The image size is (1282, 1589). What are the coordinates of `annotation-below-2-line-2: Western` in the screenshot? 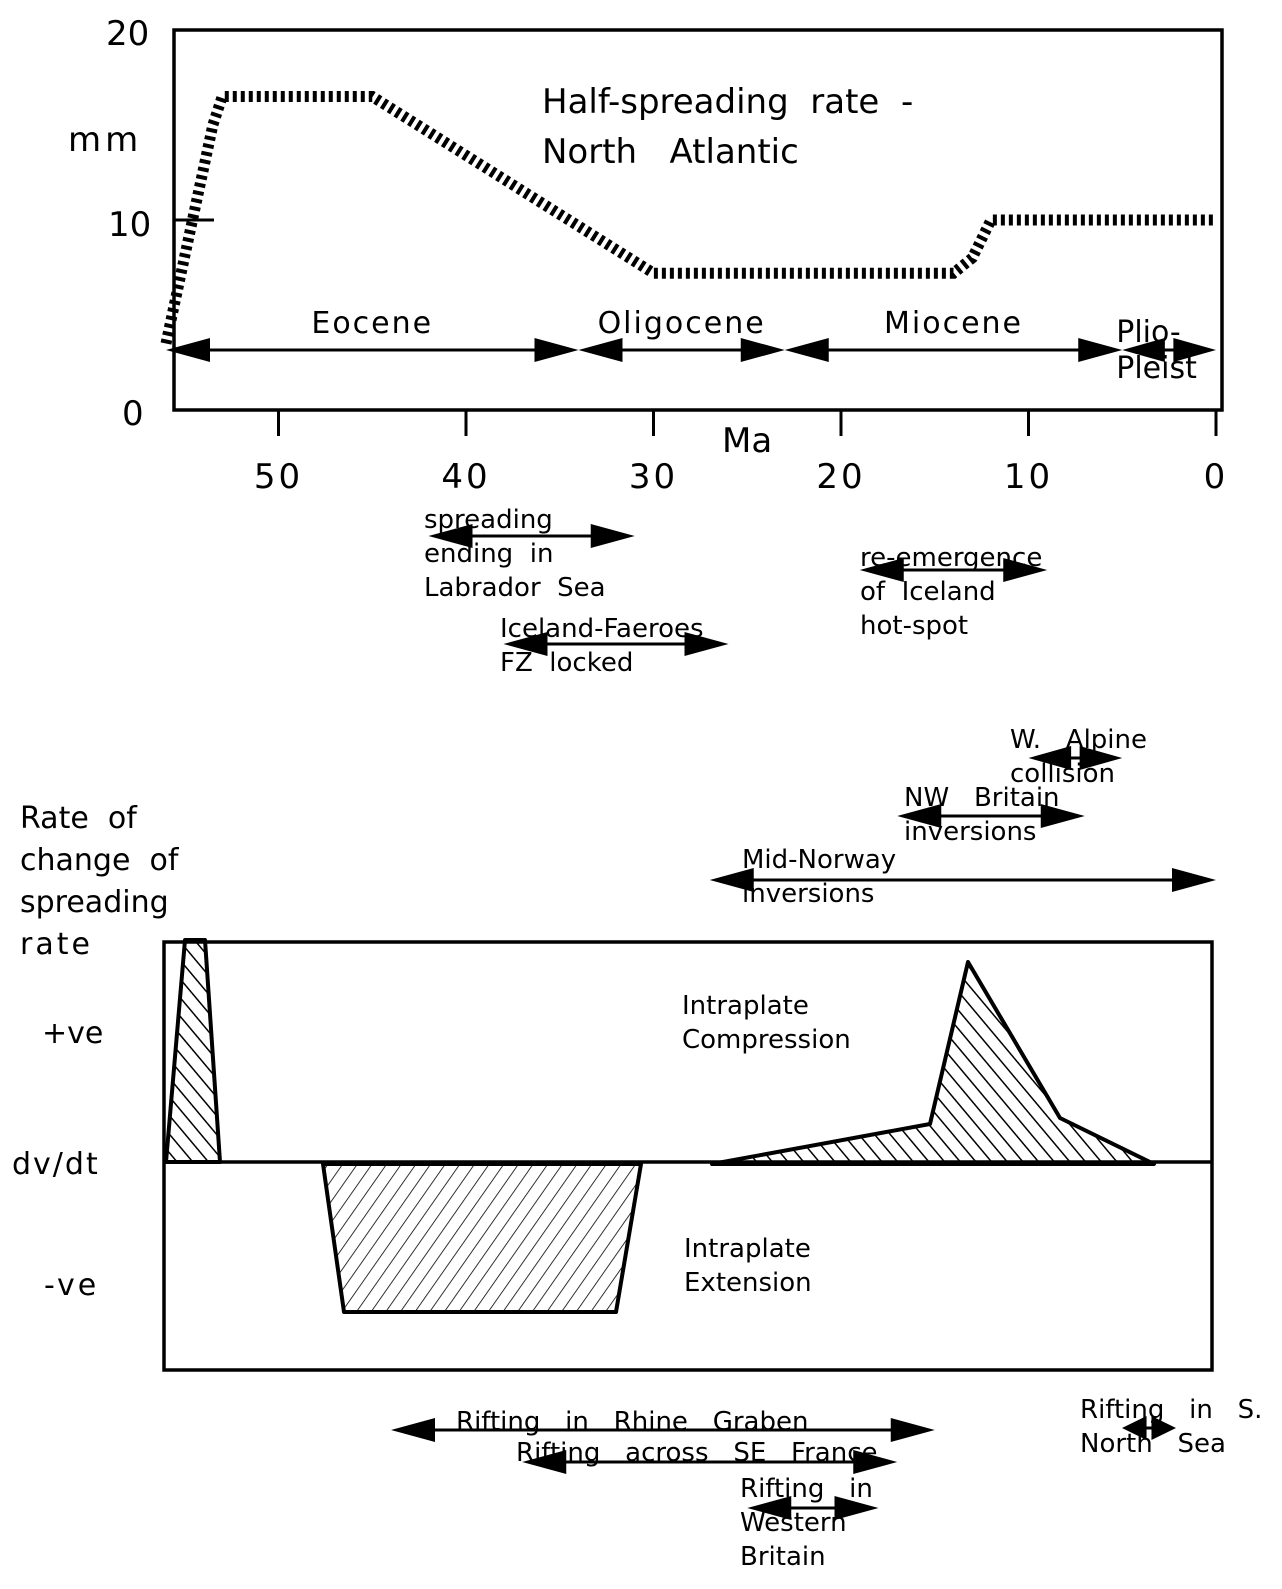 It's located at (793, 1523).